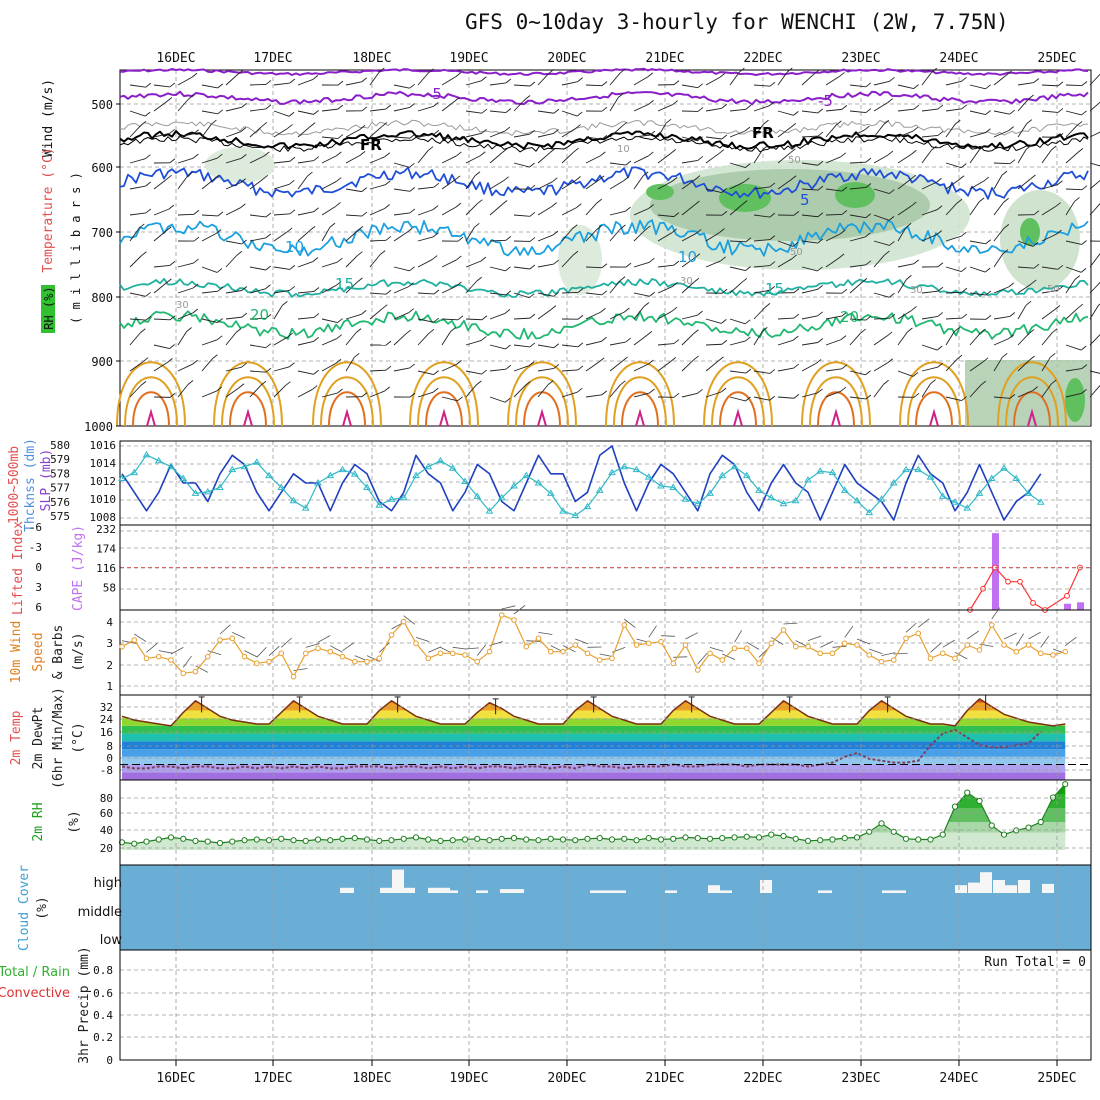 Image resolution: width=1100 pixels, height=1100 pixels. Describe the element at coordinates (1075, 400) in the screenshot. I see `rh-shade` at that location.